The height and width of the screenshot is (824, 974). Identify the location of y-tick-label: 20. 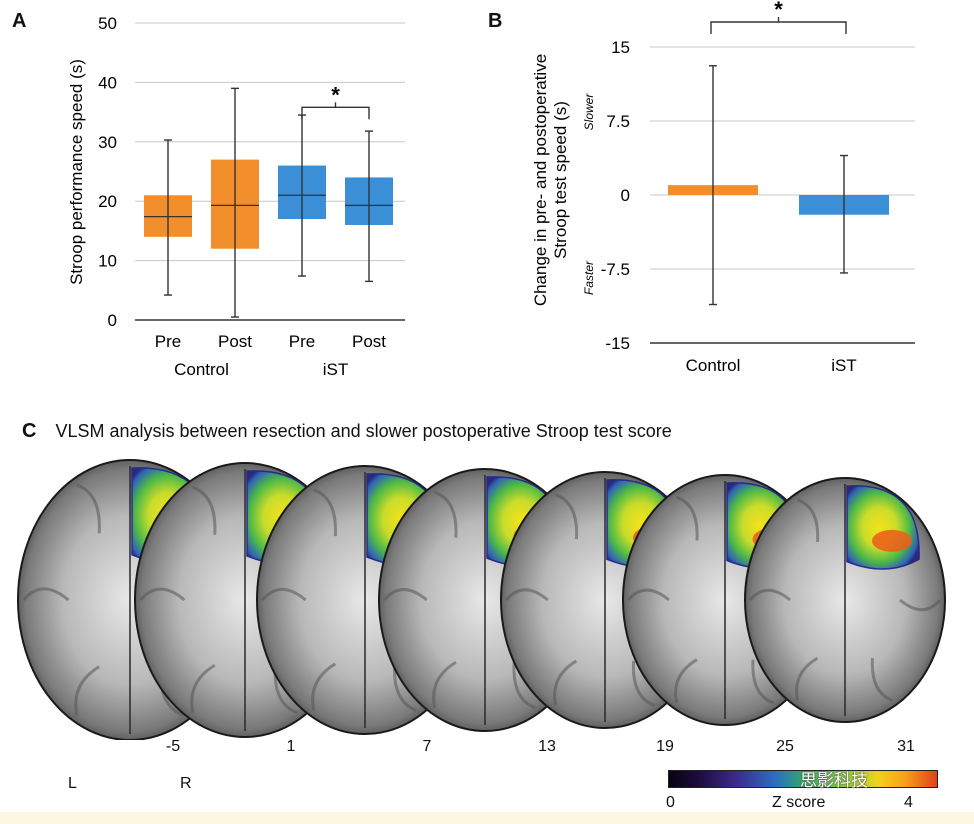
(107, 201).